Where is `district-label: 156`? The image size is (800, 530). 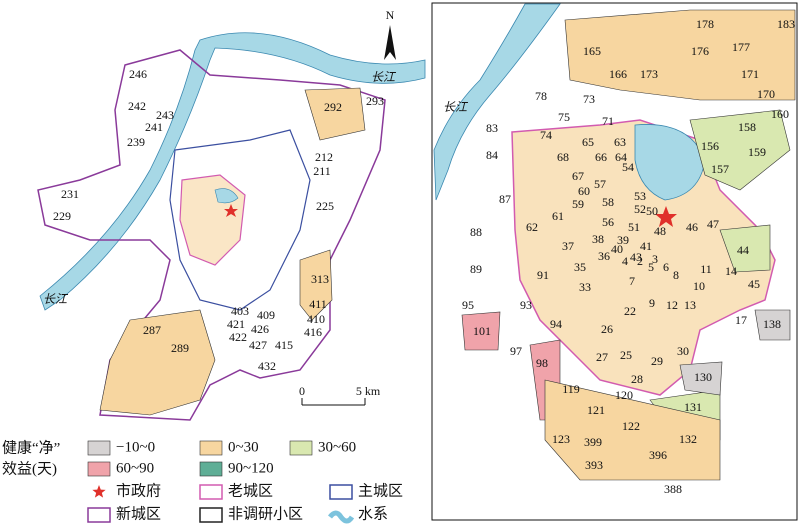 district-label: 156 is located at coordinates (710, 146).